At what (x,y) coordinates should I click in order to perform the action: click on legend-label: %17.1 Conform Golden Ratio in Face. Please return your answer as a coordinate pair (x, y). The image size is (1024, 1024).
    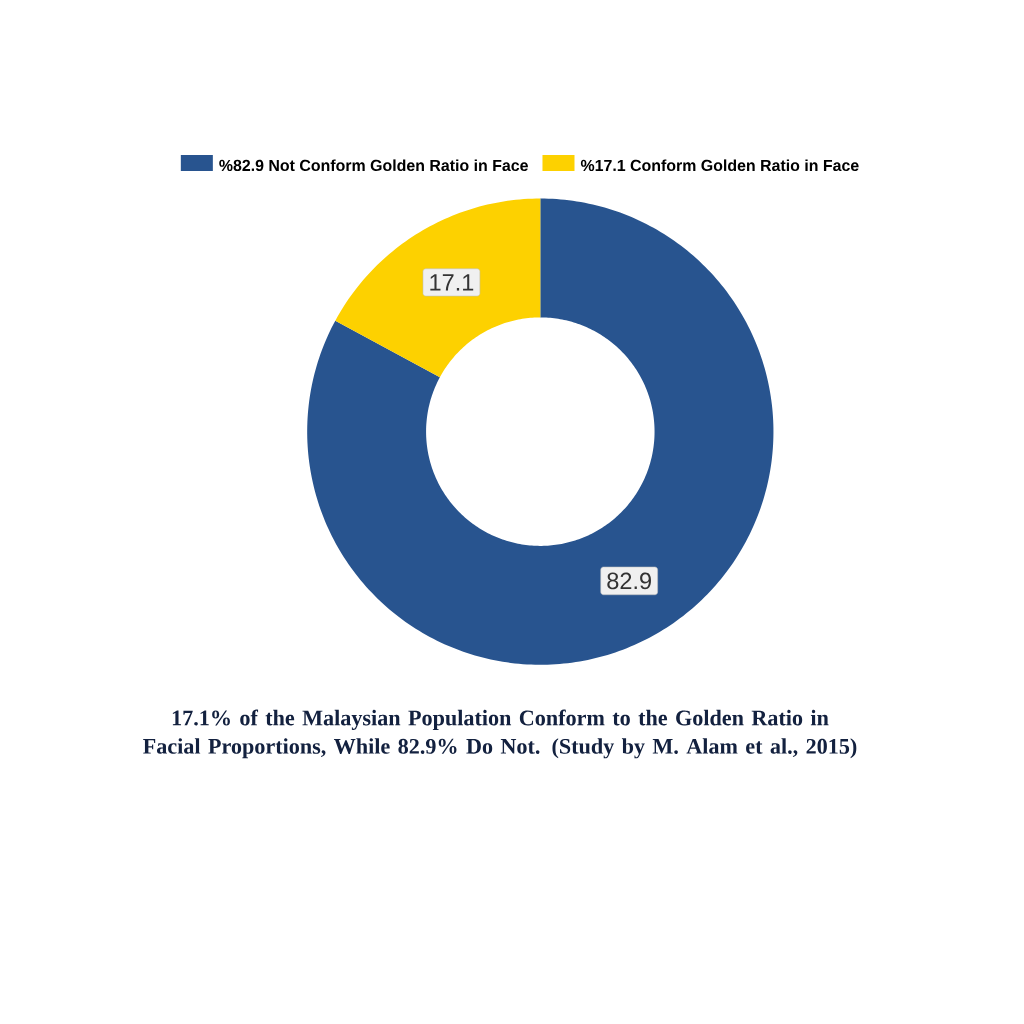
    Looking at the image, I should click on (719, 165).